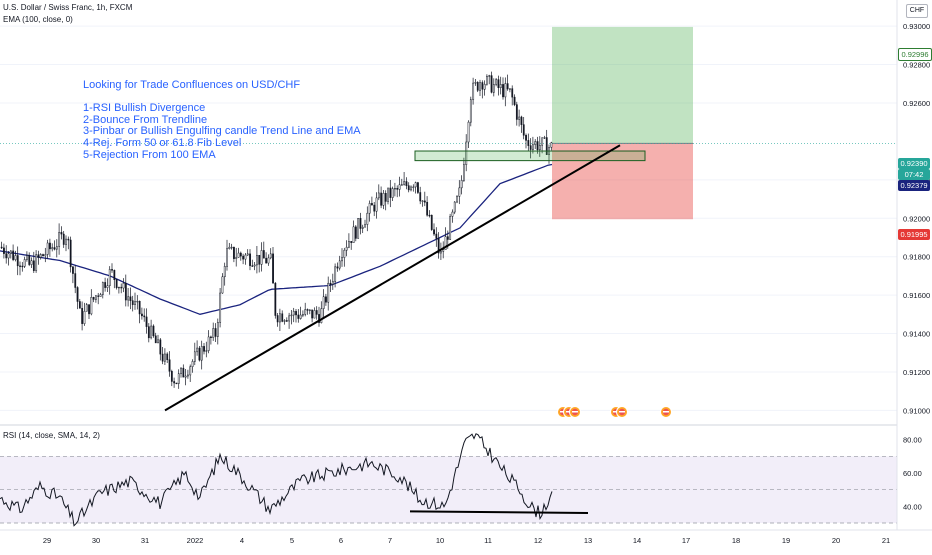 Image resolution: width=932 pixels, height=555 pixels. Describe the element at coordinates (915, 54) in the screenshot. I see `target-price-badge: 0.92996` at that location.